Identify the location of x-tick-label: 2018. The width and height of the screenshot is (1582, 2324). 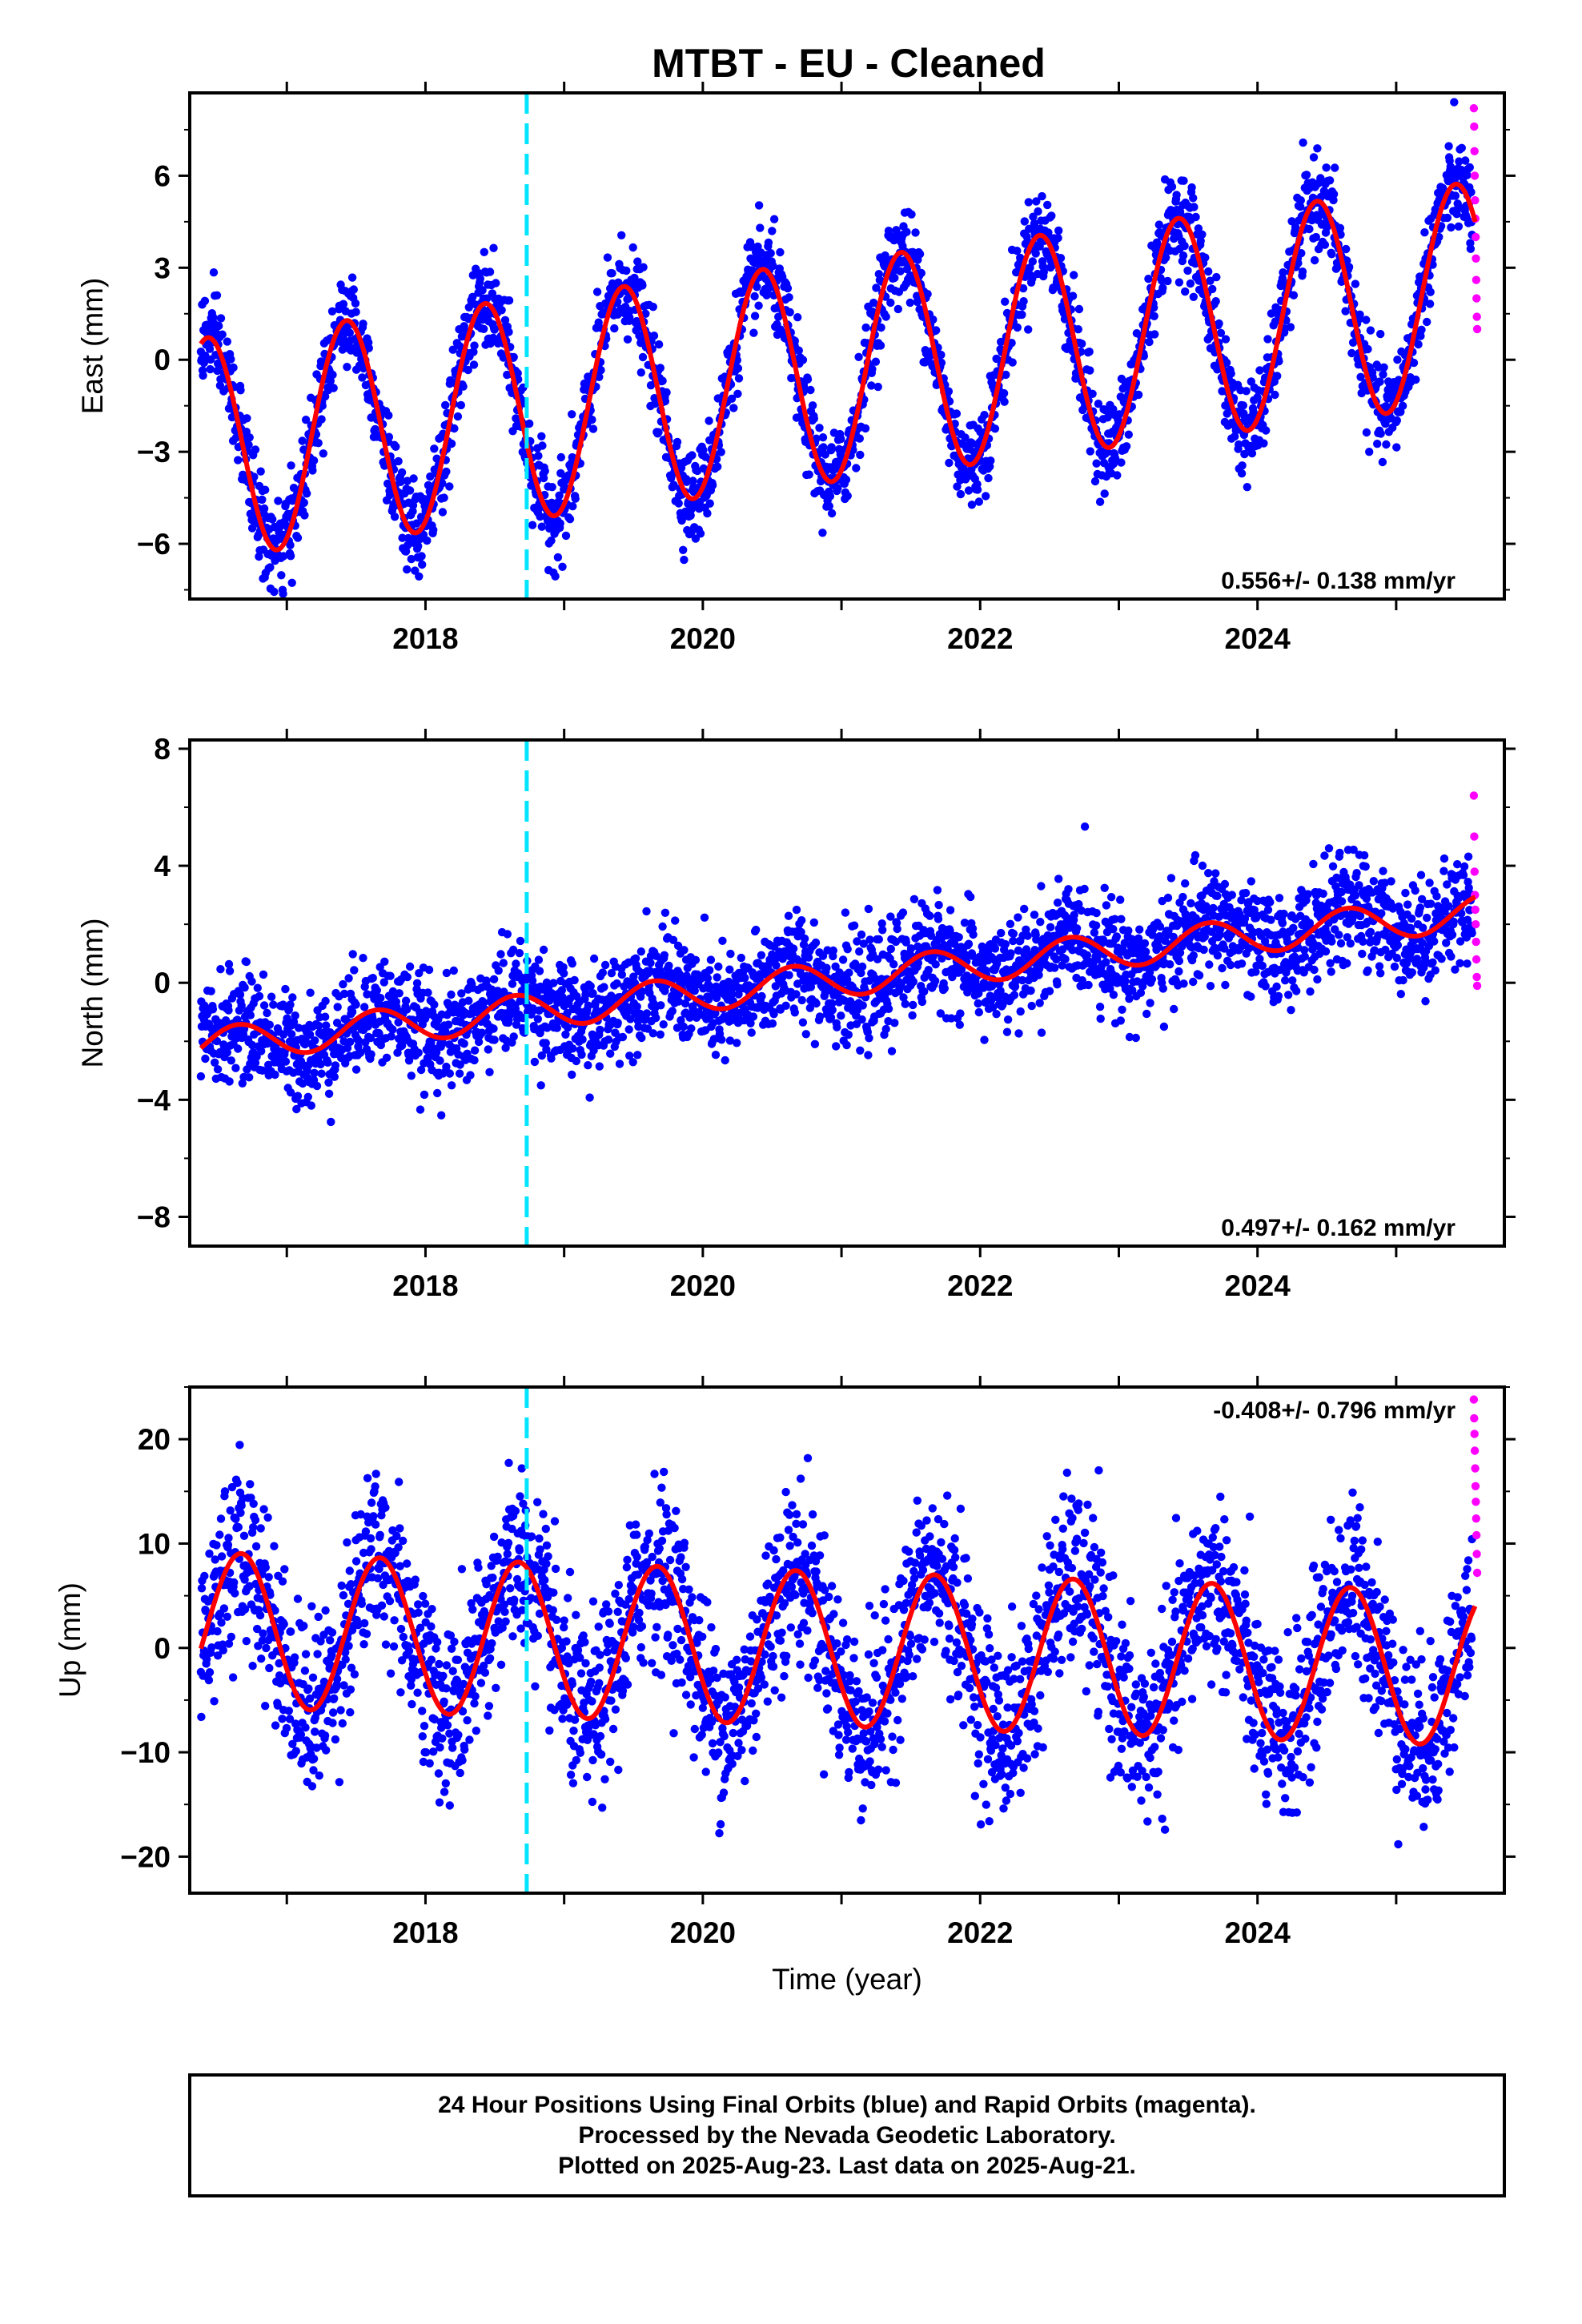
(425, 638).